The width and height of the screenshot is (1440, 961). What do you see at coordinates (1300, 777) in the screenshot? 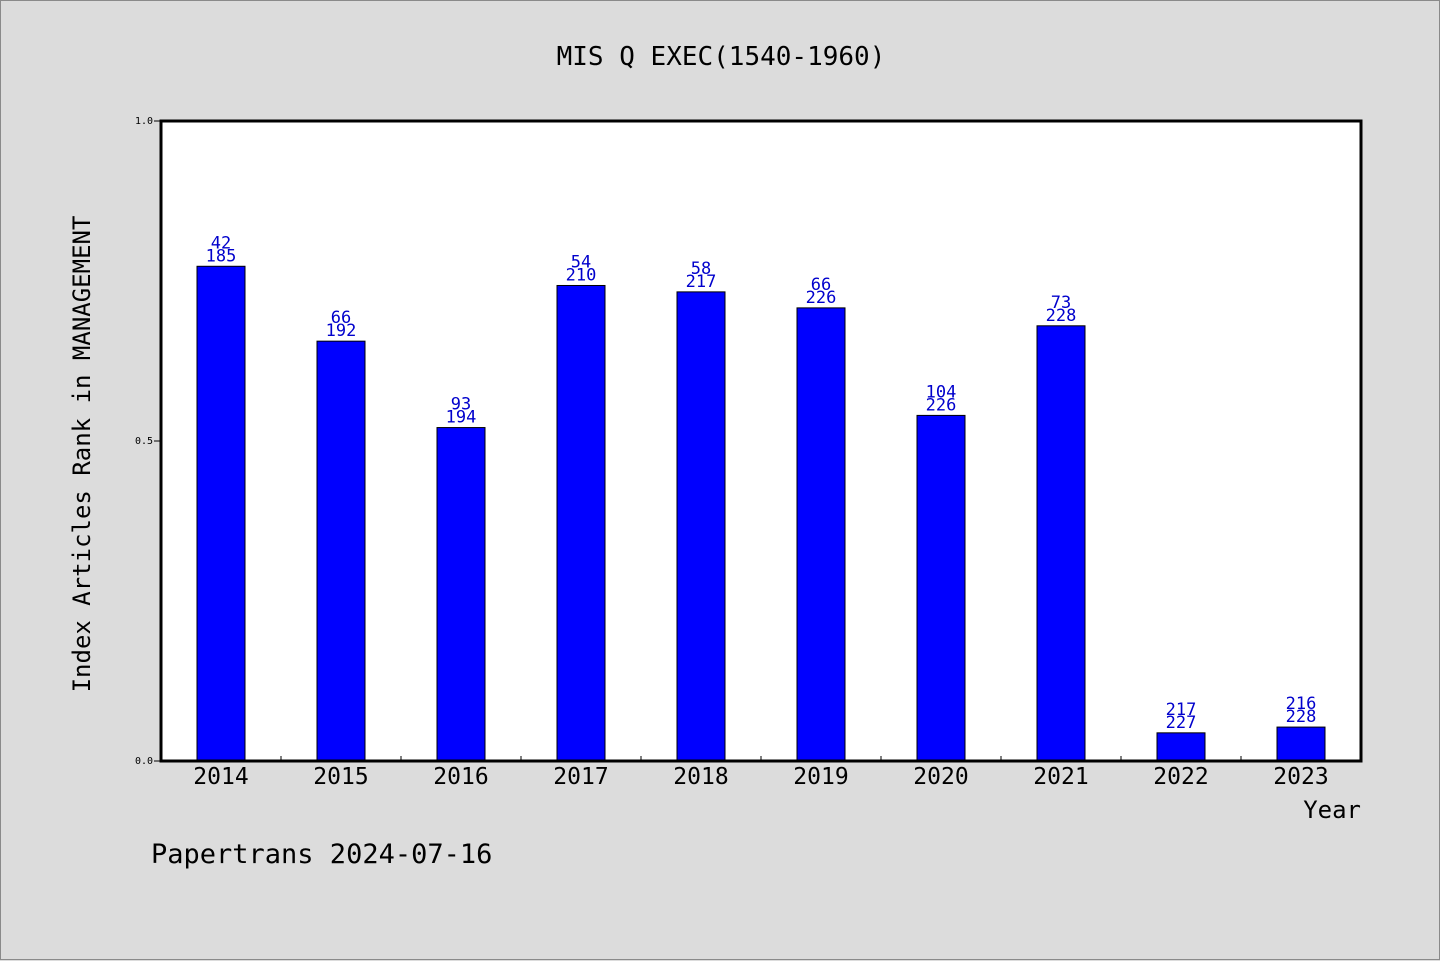
I see `x-tick-label-2023: 2023` at bounding box center [1300, 777].